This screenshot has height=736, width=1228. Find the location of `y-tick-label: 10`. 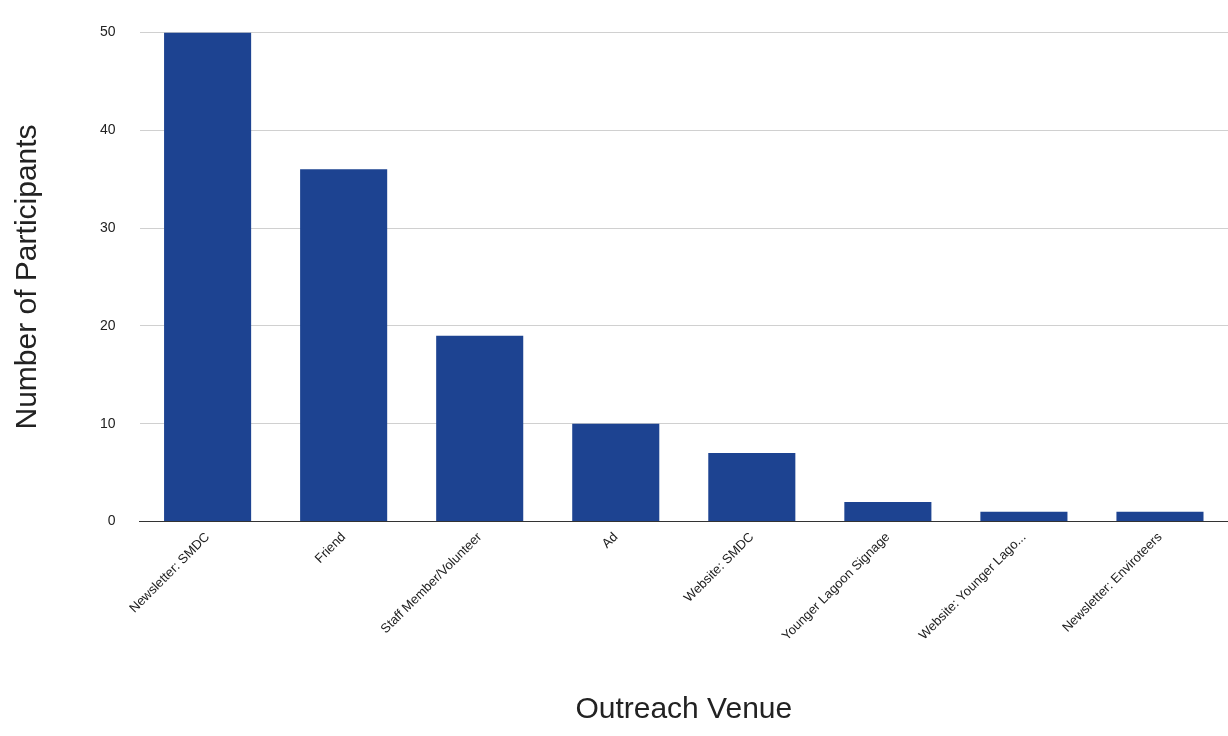

y-tick-label: 10 is located at coordinates (107, 422).